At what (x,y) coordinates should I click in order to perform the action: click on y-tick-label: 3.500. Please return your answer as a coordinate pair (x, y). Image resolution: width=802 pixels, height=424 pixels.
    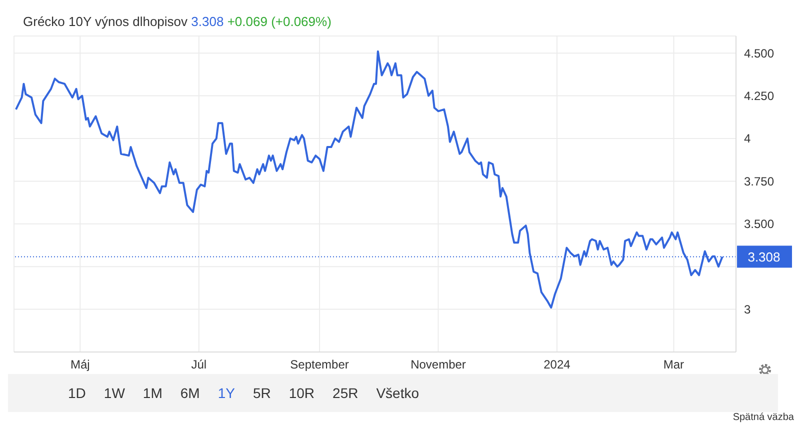
    Looking at the image, I should click on (759, 224).